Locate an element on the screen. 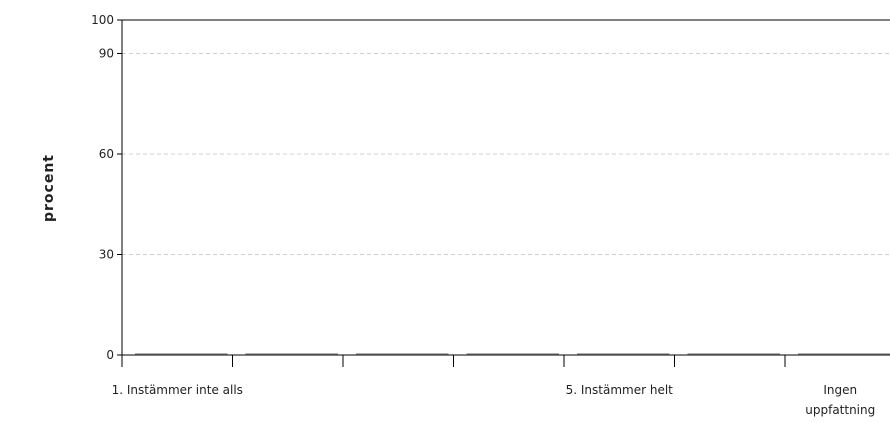  y-tick-label: 100 is located at coordinates (102, 20).